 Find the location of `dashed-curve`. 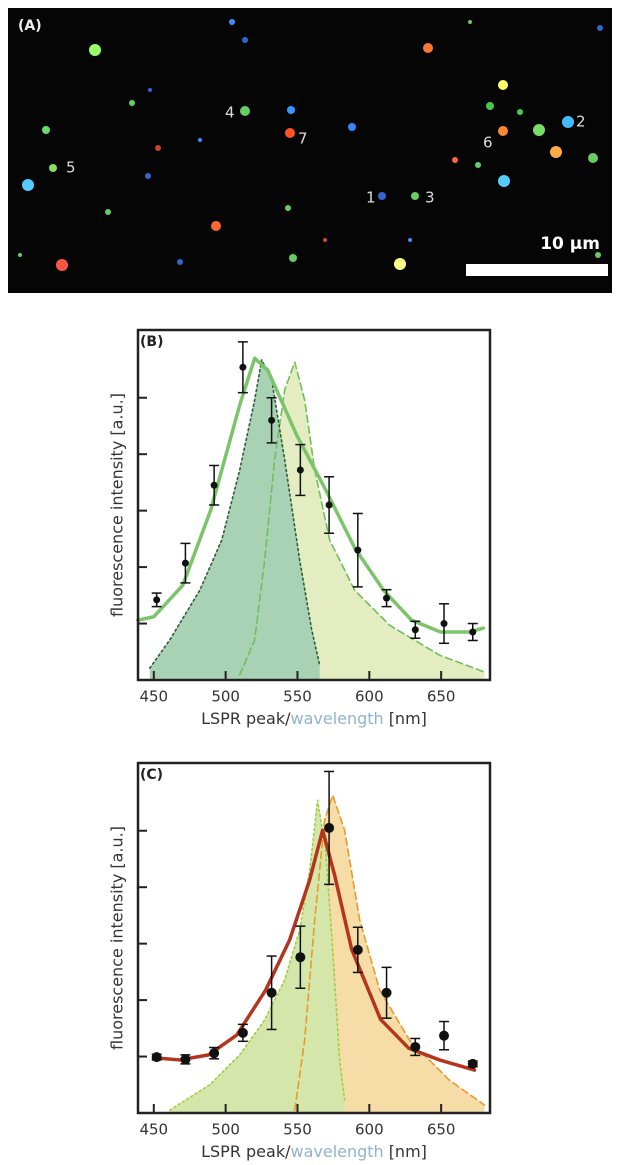

dashed-curve is located at coordinates (362, 518).